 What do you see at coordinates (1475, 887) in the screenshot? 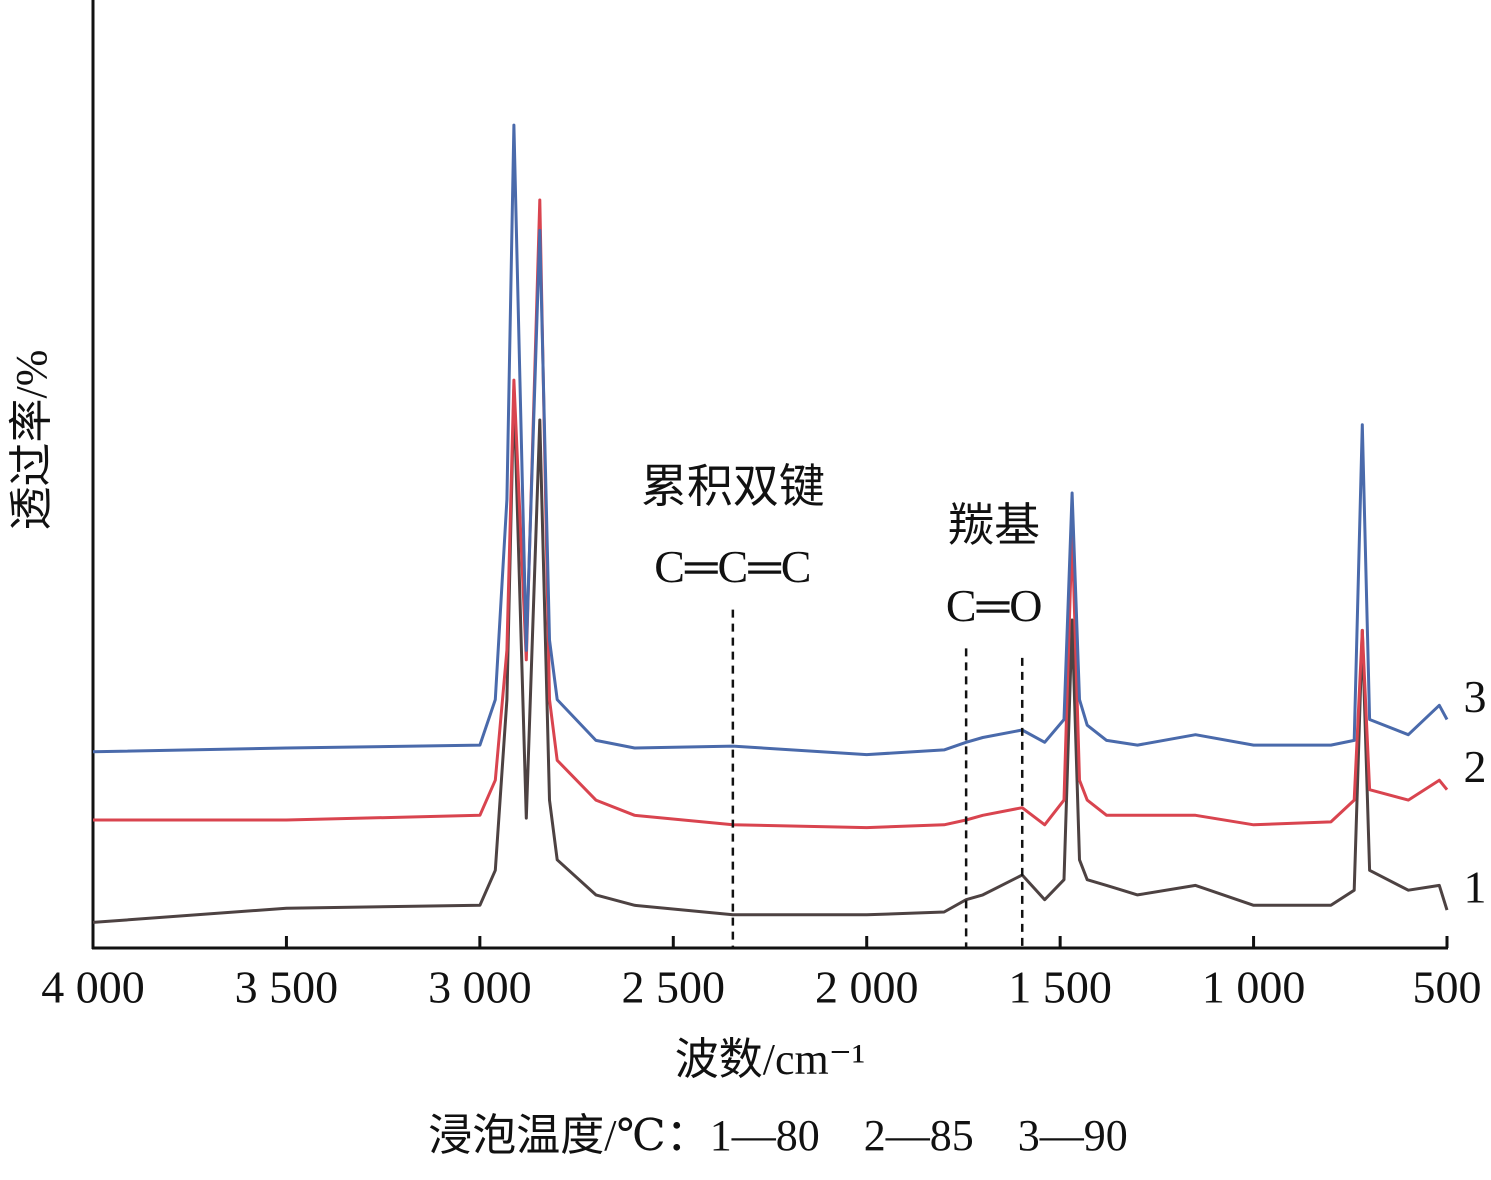
I see `series-label: 1` at bounding box center [1475, 887].